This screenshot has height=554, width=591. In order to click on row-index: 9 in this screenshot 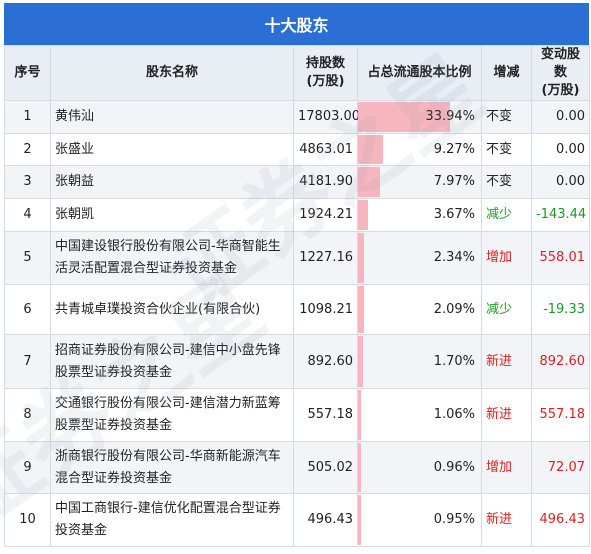, I will do `click(27, 467)`.